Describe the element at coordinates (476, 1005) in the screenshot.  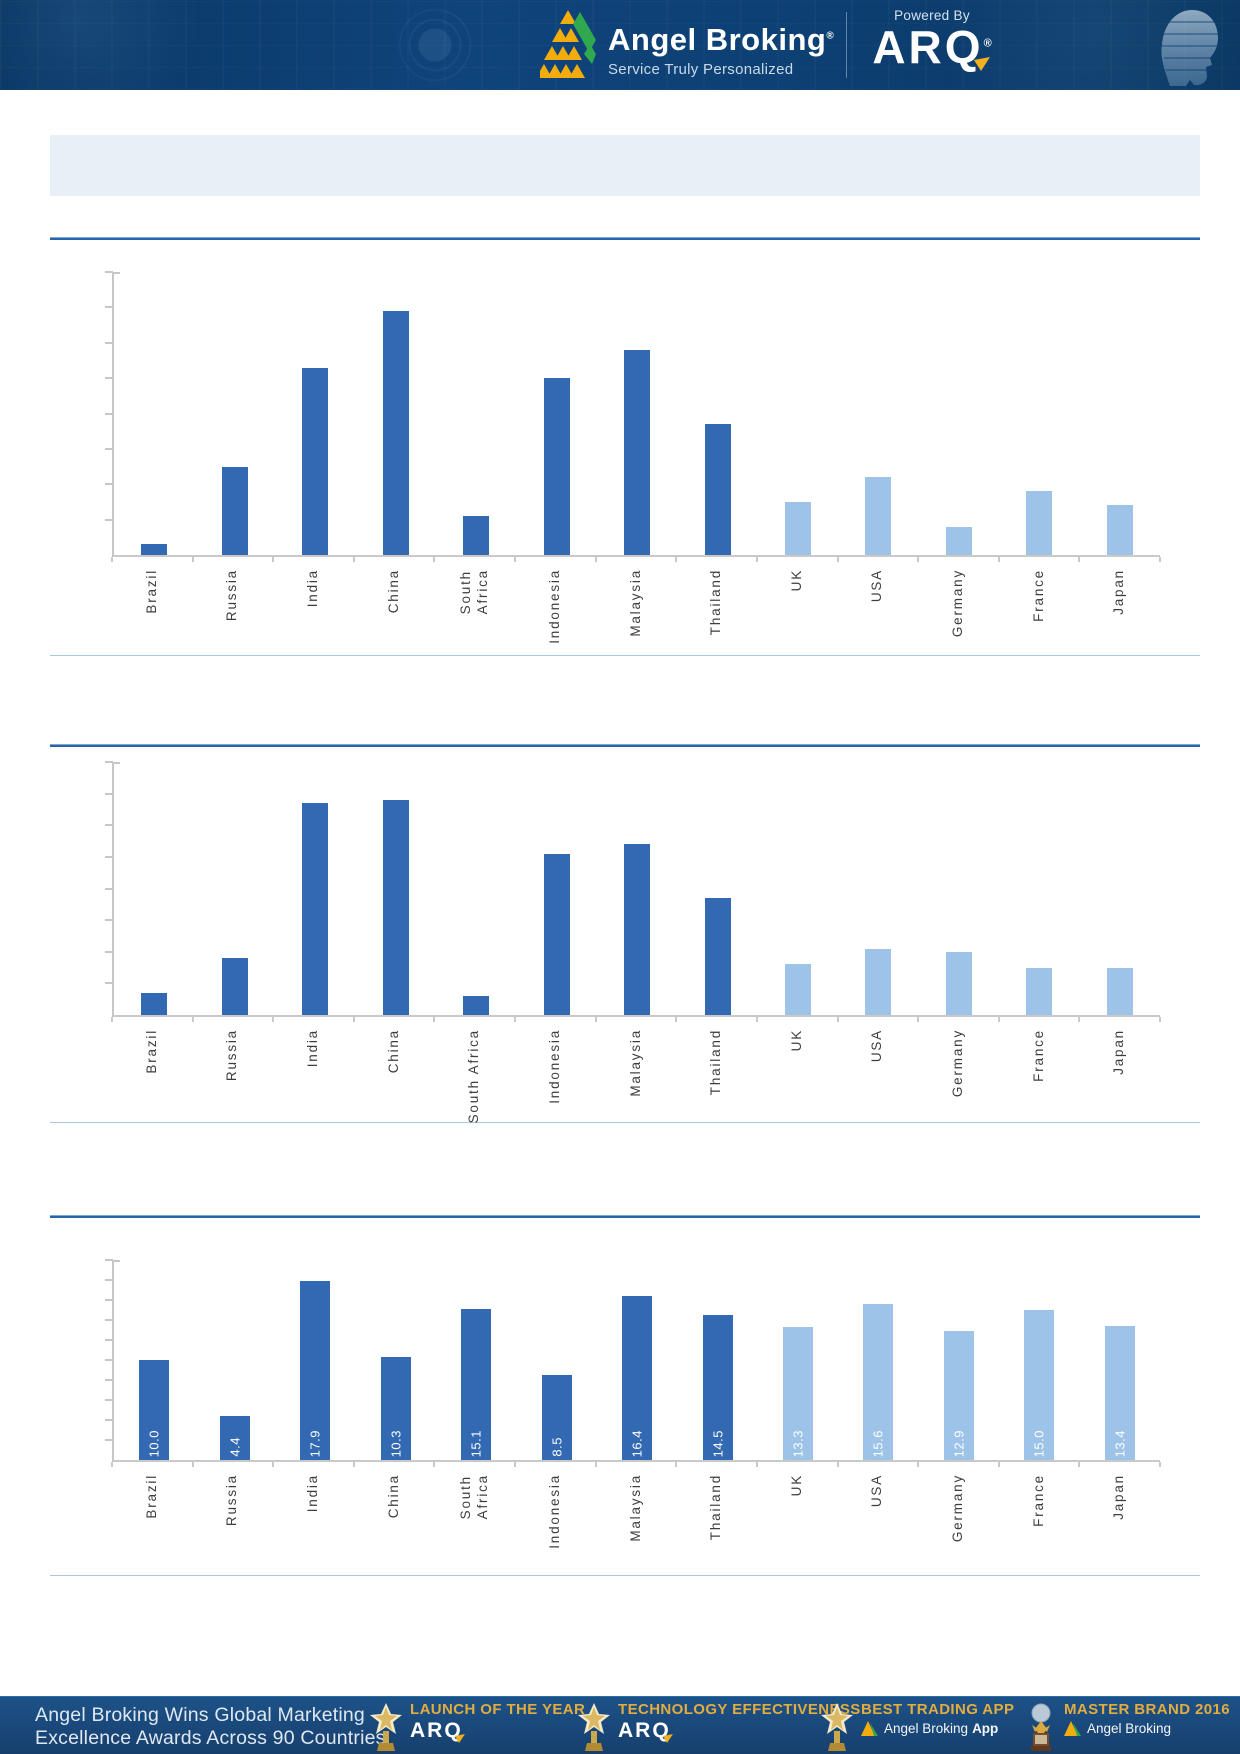
I see `bar-south-africa` at that location.